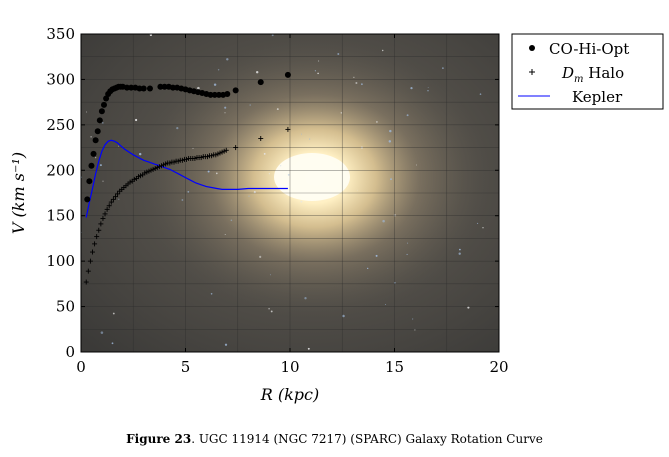 This screenshot has width=669, height=457. Describe the element at coordinates (60, 125) in the screenshot. I see `y-tick-label: 250` at that location.